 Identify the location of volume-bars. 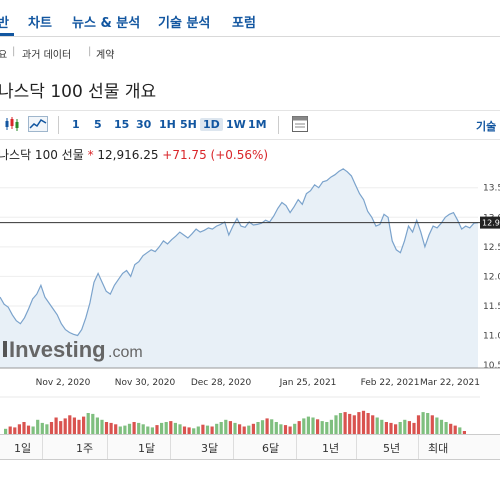
(237, 425).